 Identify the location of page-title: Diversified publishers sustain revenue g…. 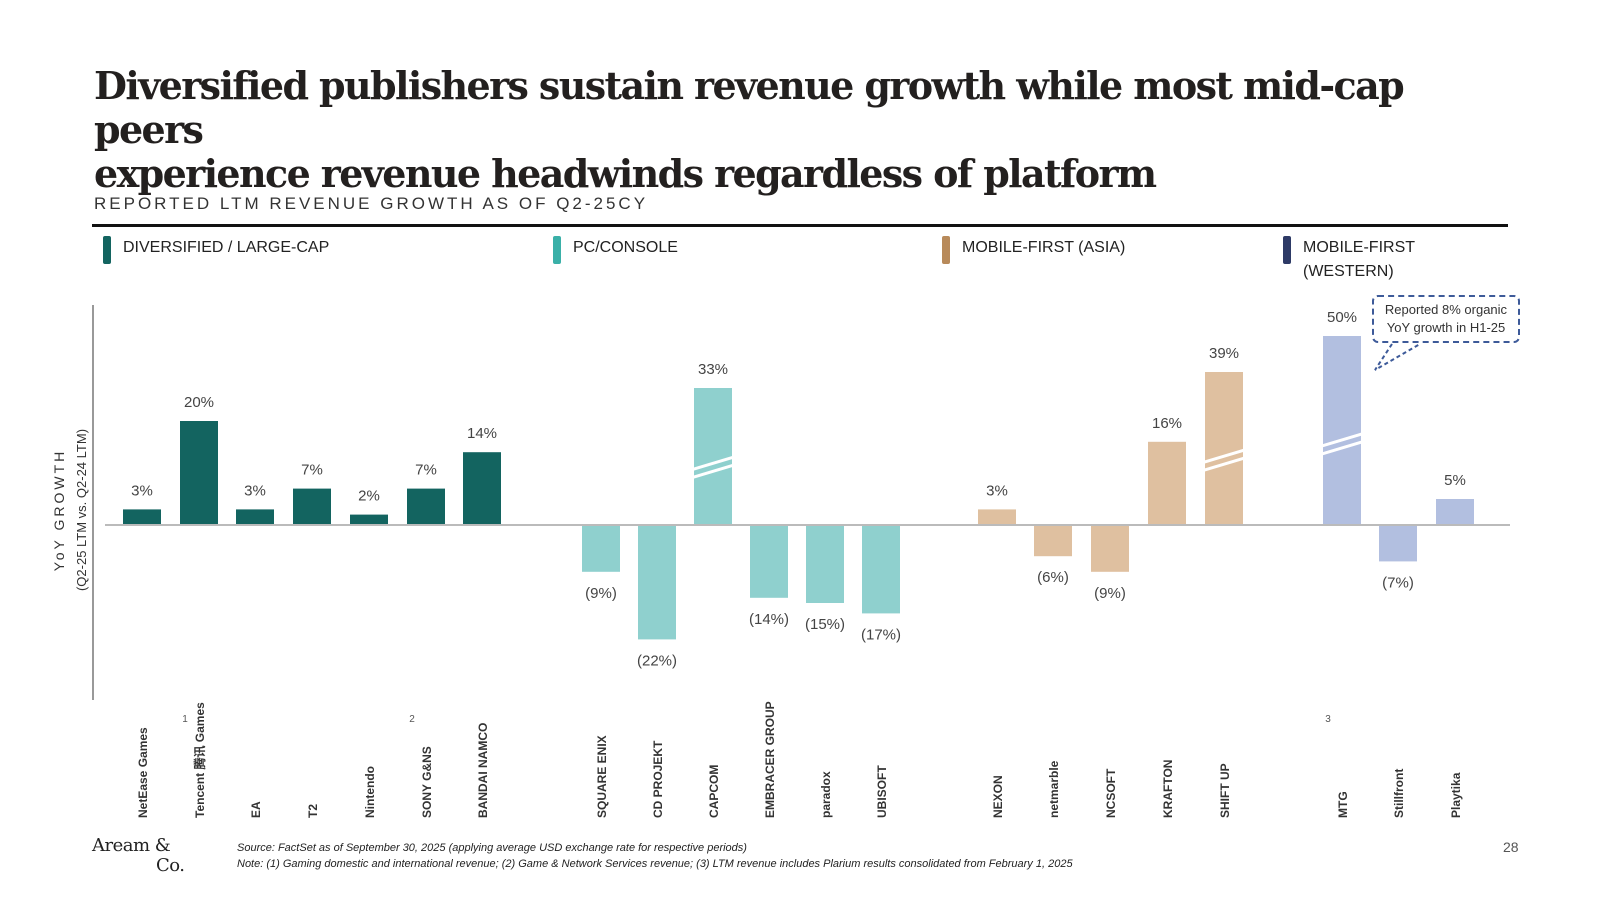
(804, 130).